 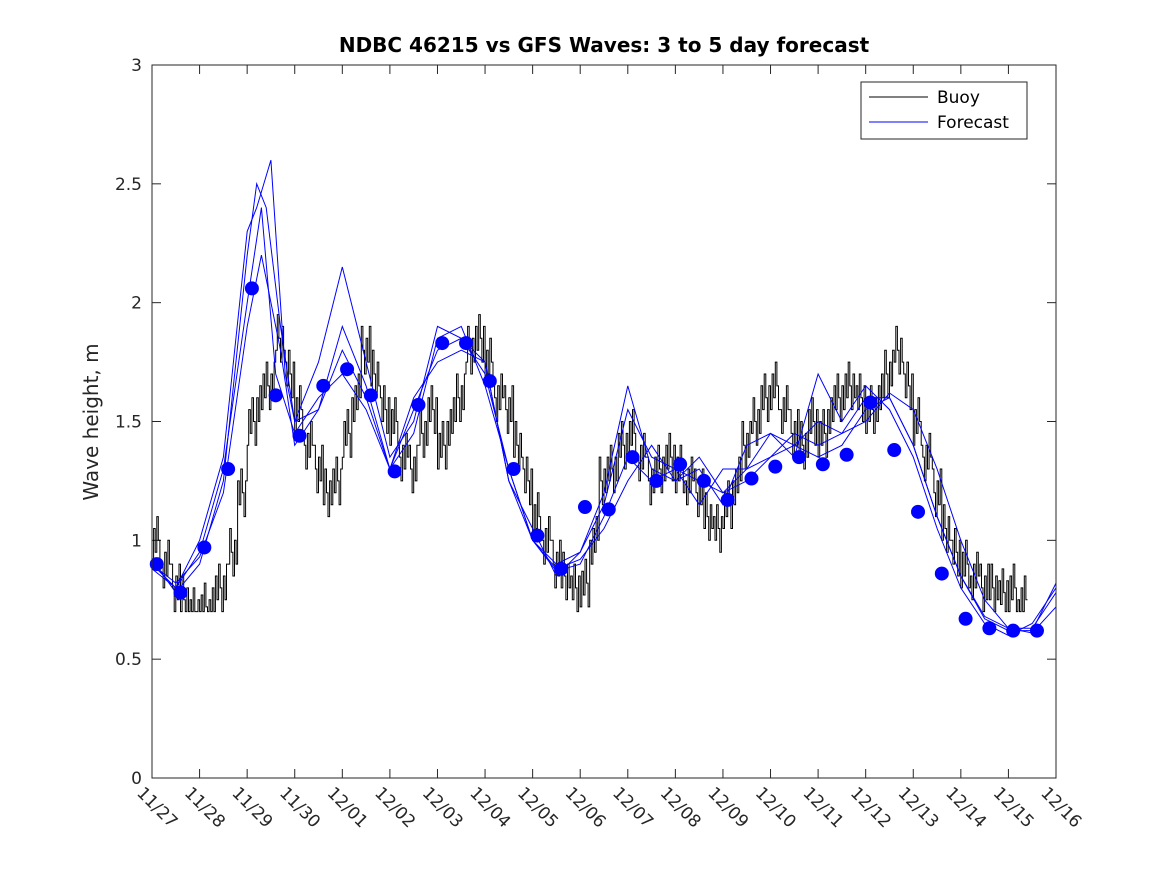 I want to click on legend-box, so click(x=944, y=110).